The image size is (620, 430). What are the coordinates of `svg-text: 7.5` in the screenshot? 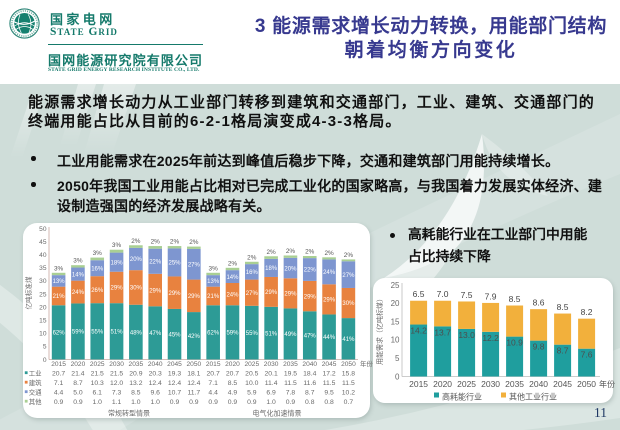 It's located at (467, 295).